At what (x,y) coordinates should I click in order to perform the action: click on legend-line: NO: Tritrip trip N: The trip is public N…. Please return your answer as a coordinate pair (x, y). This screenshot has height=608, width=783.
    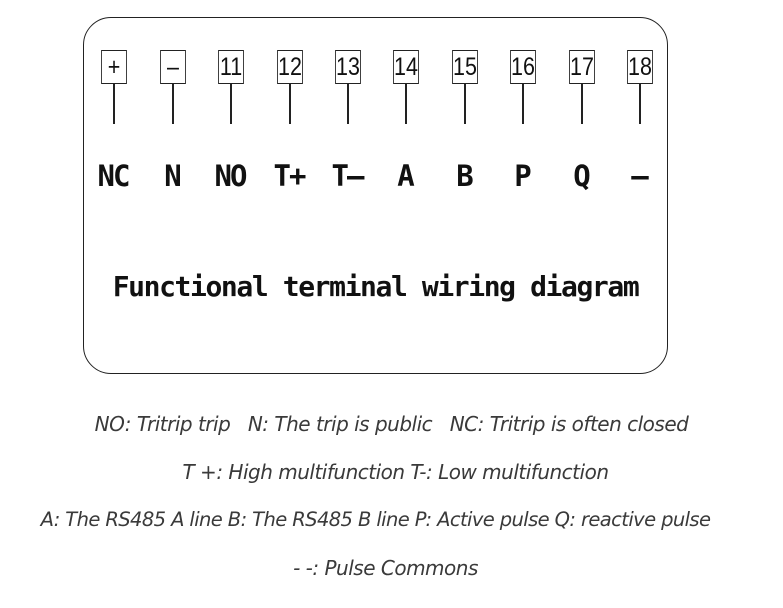
    Looking at the image, I should click on (391, 424).